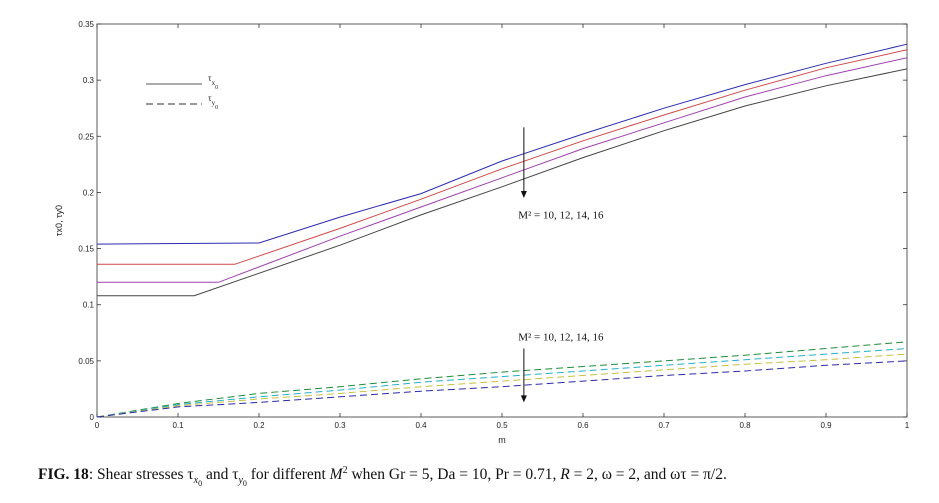 The height and width of the screenshot is (503, 939). Describe the element at coordinates (288, 475) in the screenshot. I see `caption-mid2: for different` at that location.